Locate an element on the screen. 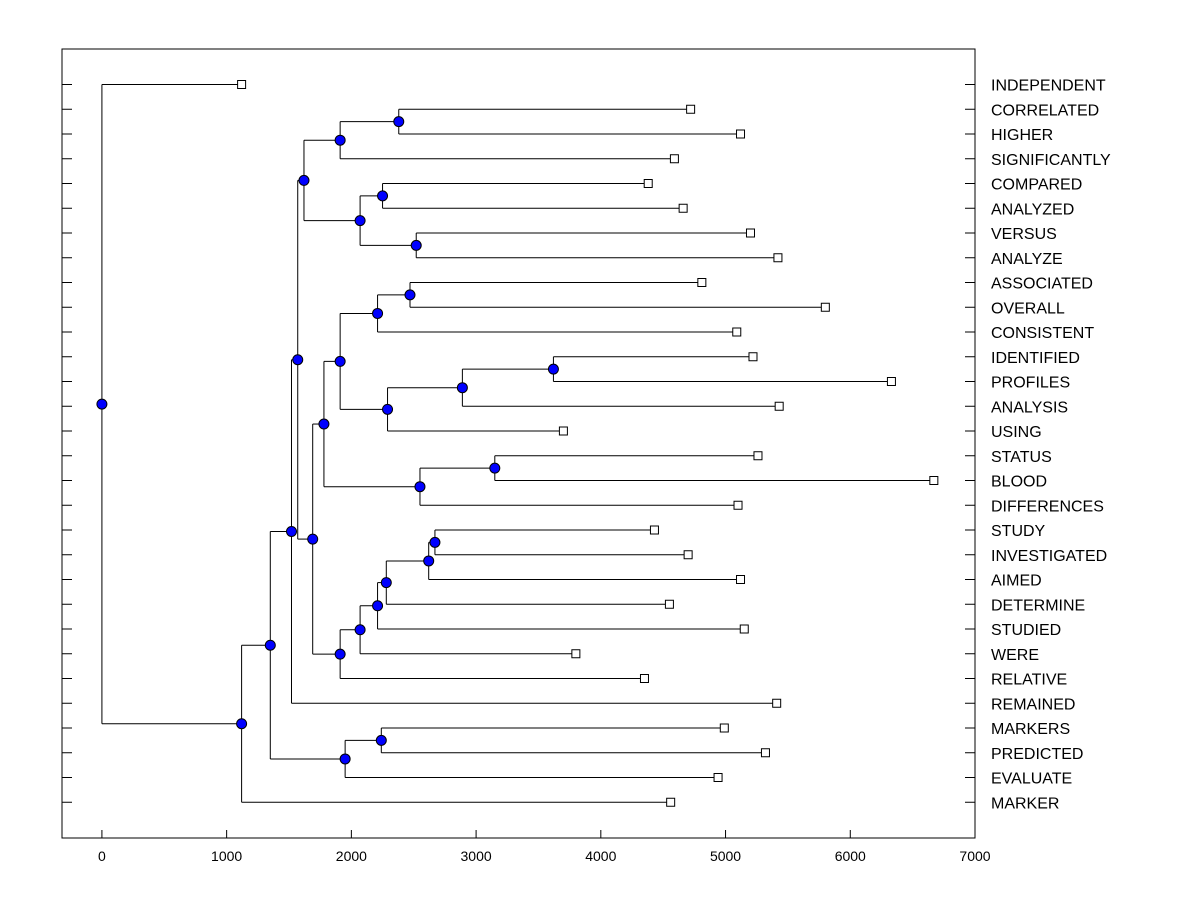 This screenshot has width=1200, height=900. leaf-label: INVESTIGATED is located at coordinates (1049, 556).